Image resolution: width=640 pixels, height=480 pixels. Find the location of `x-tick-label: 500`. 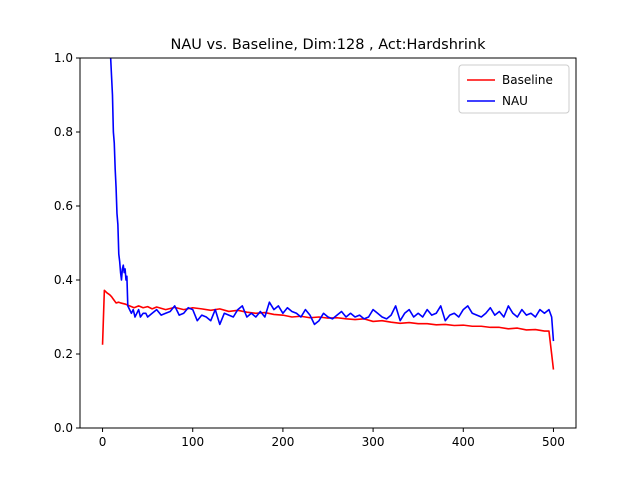

x-tick-label: 500 is located at coordinates (553, 442).